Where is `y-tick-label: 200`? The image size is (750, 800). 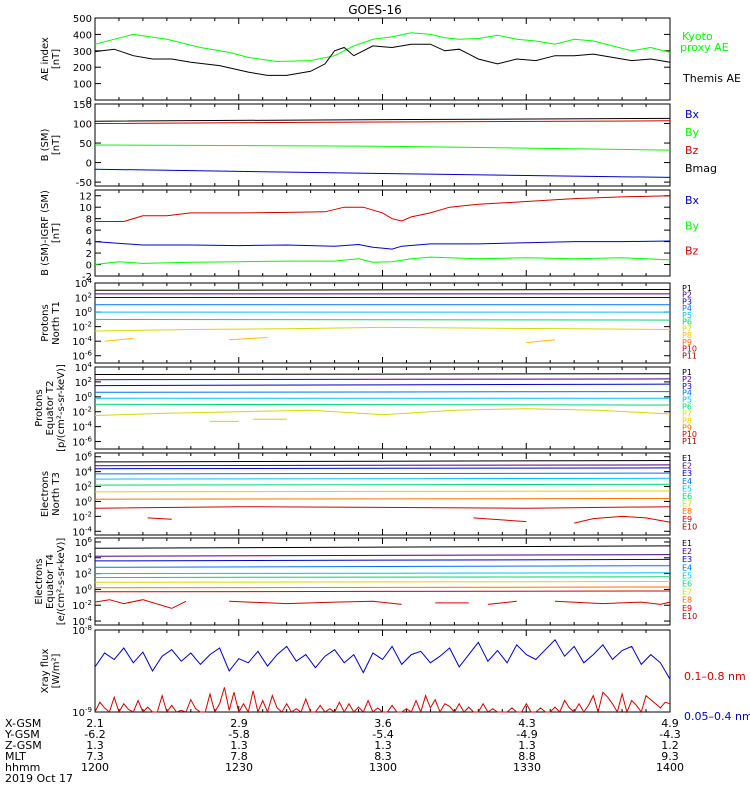
y-tick-label: 200 is located at coordinates (82, 68).